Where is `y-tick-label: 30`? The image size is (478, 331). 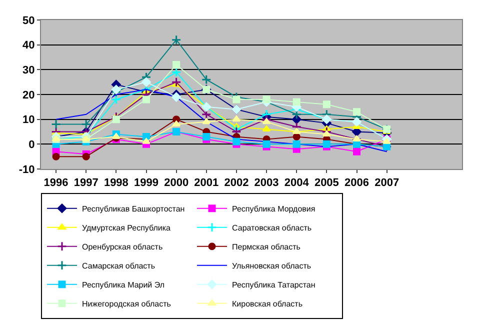
y-tick-label: 30 is located at coordinates (28, 70).